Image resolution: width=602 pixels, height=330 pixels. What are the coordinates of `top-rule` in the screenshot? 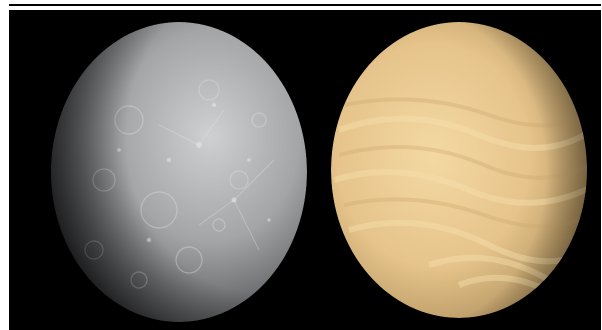 It's located at (305, 5).